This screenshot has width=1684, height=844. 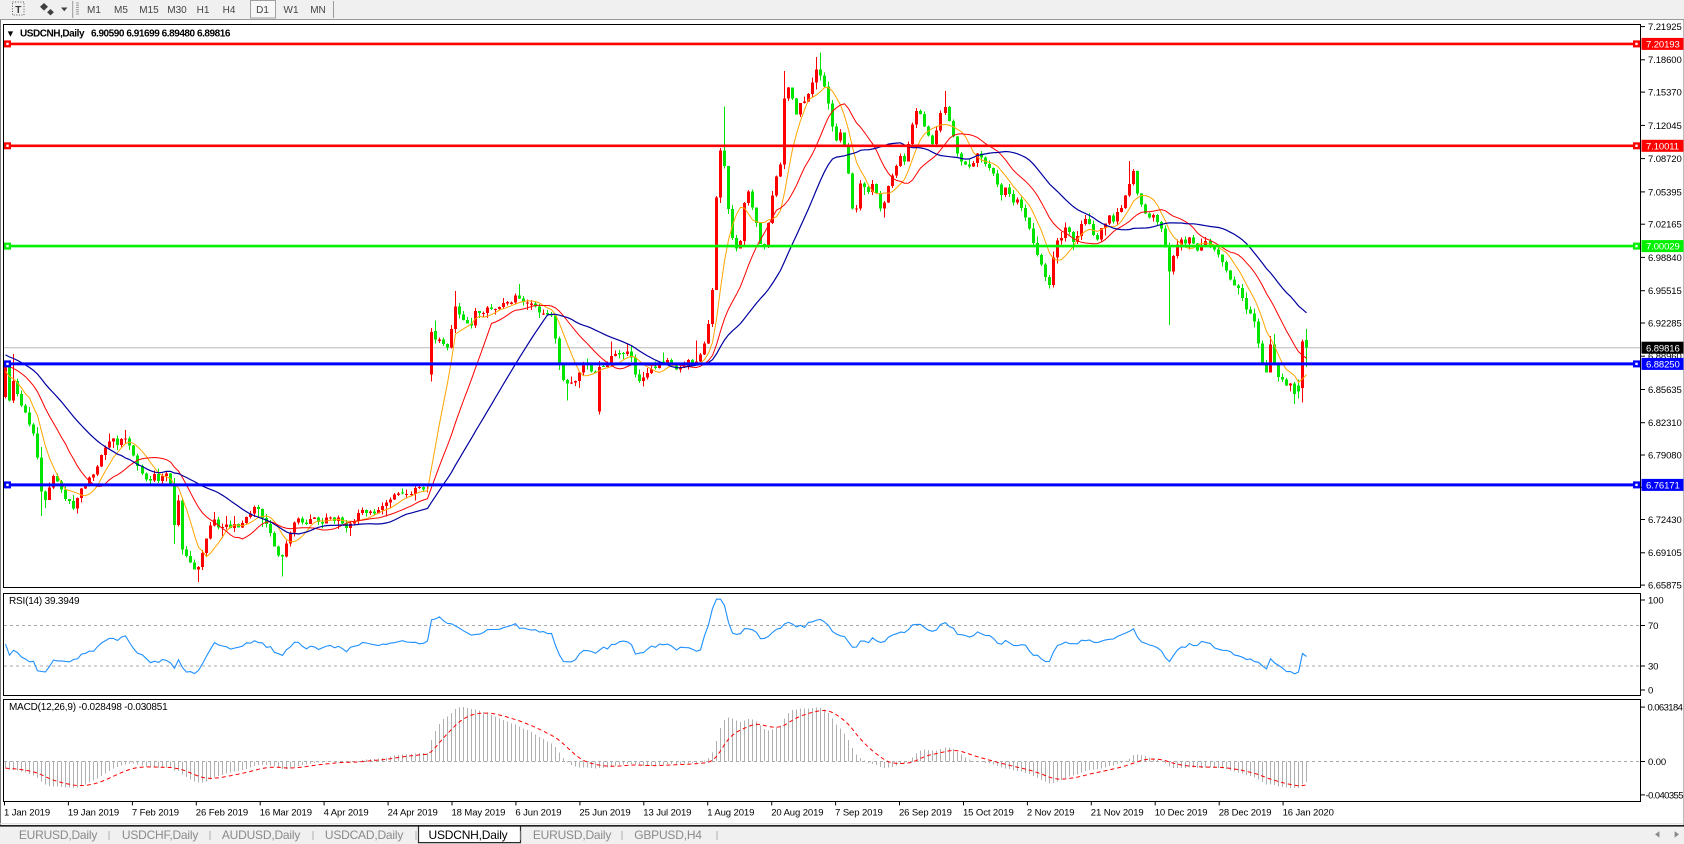 I want to click on svg-text: 7 Feb 2019, so click(x=155, y=812).